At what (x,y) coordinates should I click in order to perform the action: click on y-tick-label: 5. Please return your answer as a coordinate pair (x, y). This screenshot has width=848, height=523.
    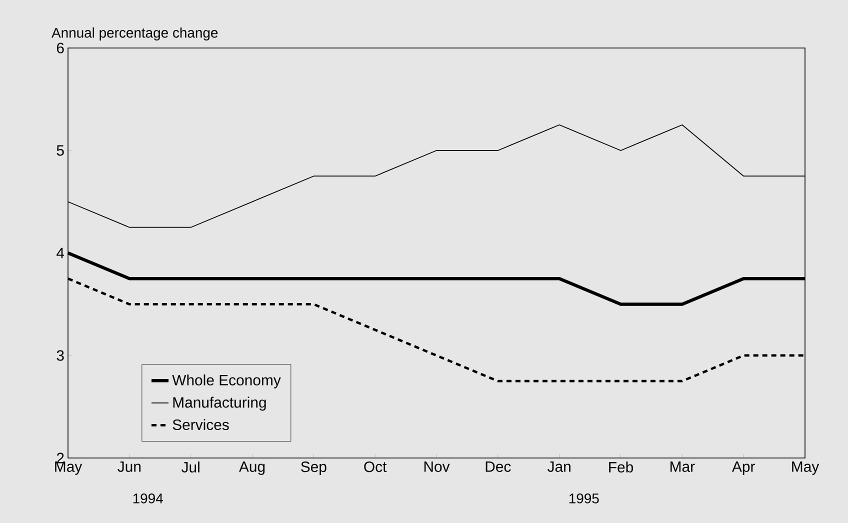
    Looking at the image, I should click on (60, 150).